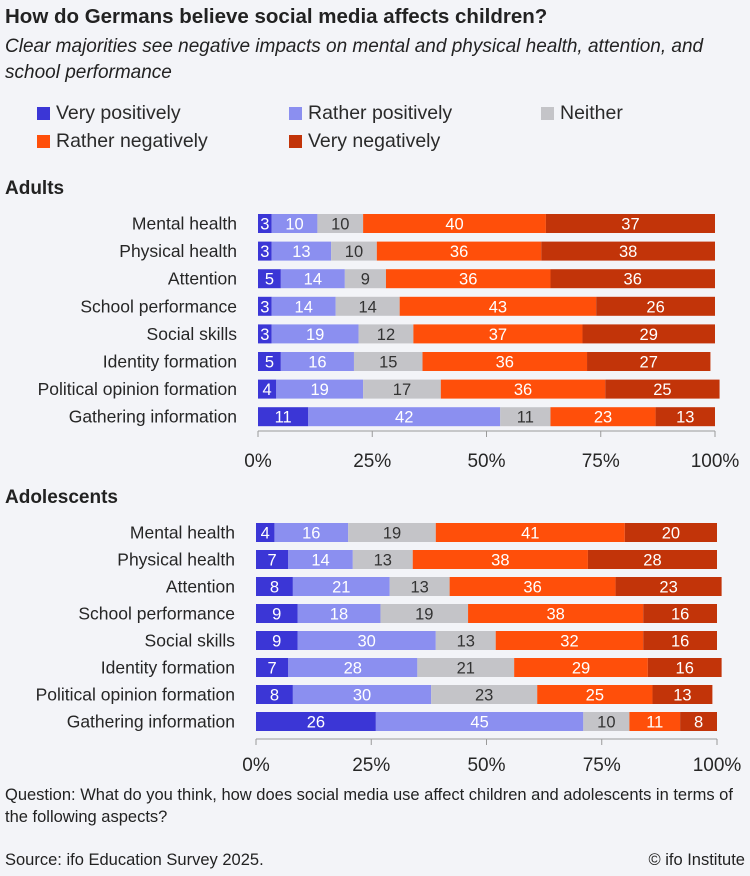 This screenshot has width=750, height=876. I want to click on category-label-gathering-information: Gathering information, so click(151, 722).